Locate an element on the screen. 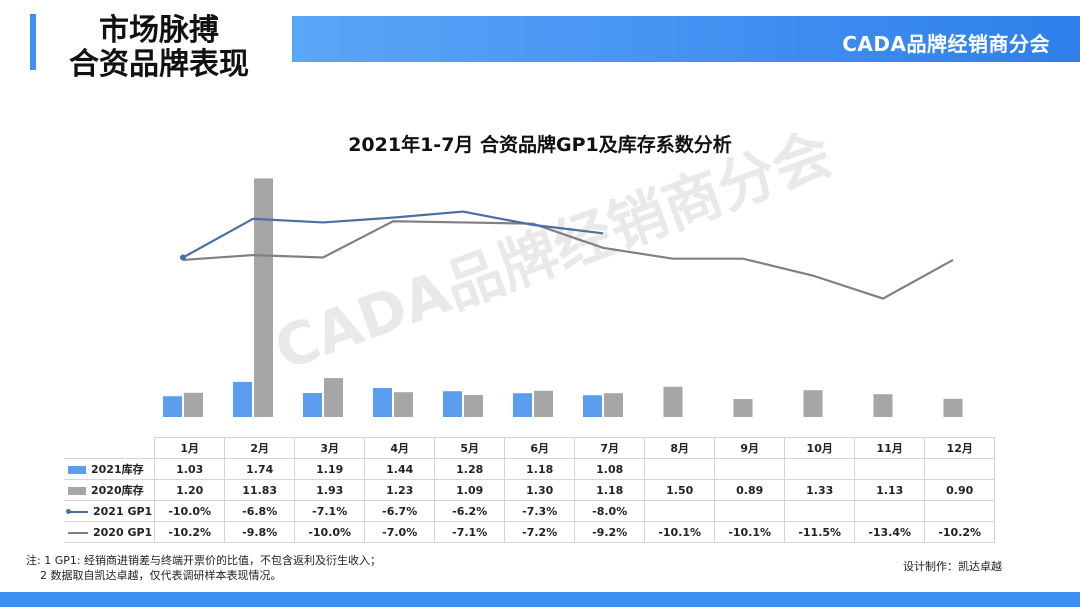 This screenshot has width=1080, height=607. tick-label: 6月 is located at coordinates (540, 448).